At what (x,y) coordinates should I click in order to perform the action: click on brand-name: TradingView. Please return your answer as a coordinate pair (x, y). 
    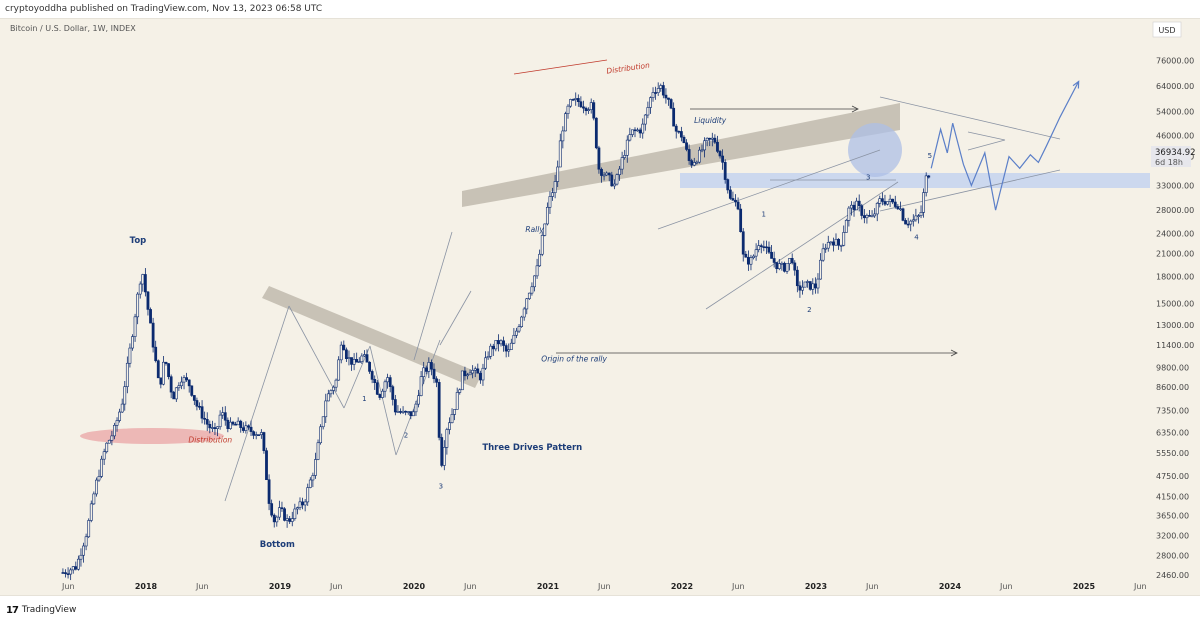
    Looking at the image, I should click on (49, 610).